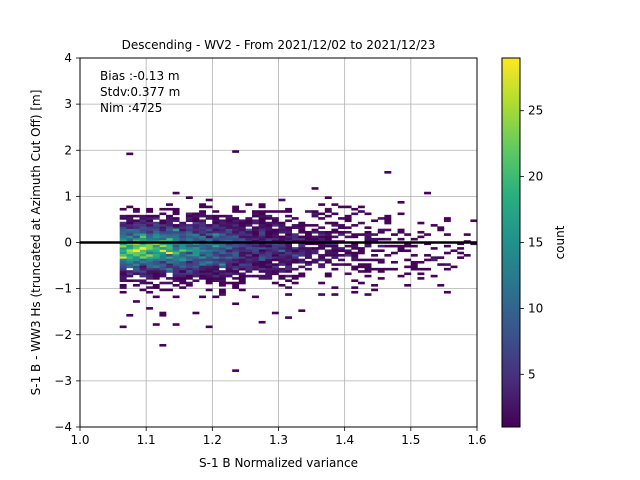 The width and height of the screenshot is (640, 480). What do you see at coordinates (68, 150) in the screenshot?
I see `y-tick-label: 2` at bounding box center [68, 150].